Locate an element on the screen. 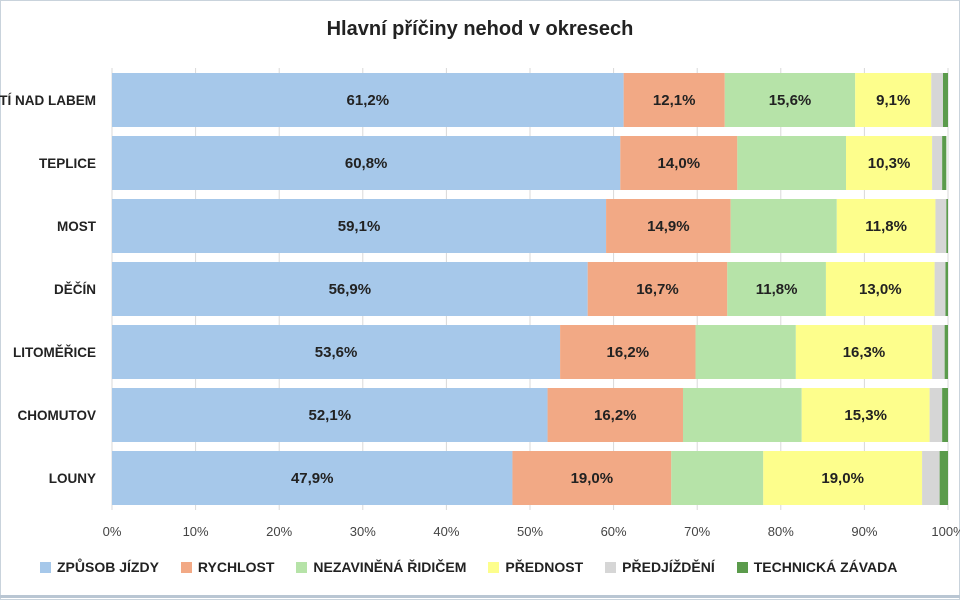  x-tick-label: 90% is located at coordinates (864, 531).